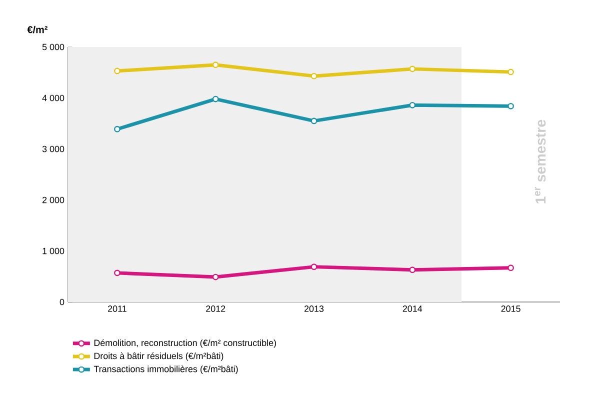  I want to click on y-tick-label: 1 000, so click(53, 251).